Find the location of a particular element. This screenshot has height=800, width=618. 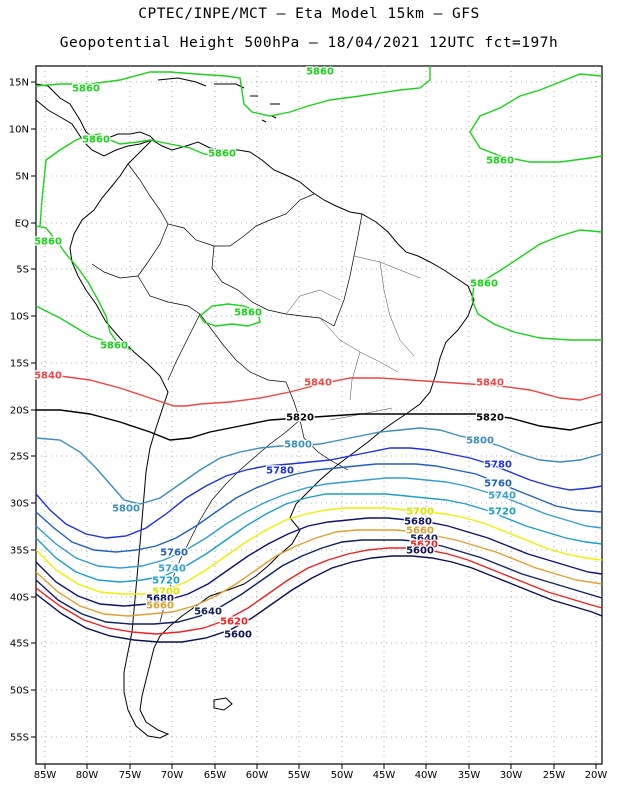

contour-5860-atlantic-north is located at coordinates (536, 118).